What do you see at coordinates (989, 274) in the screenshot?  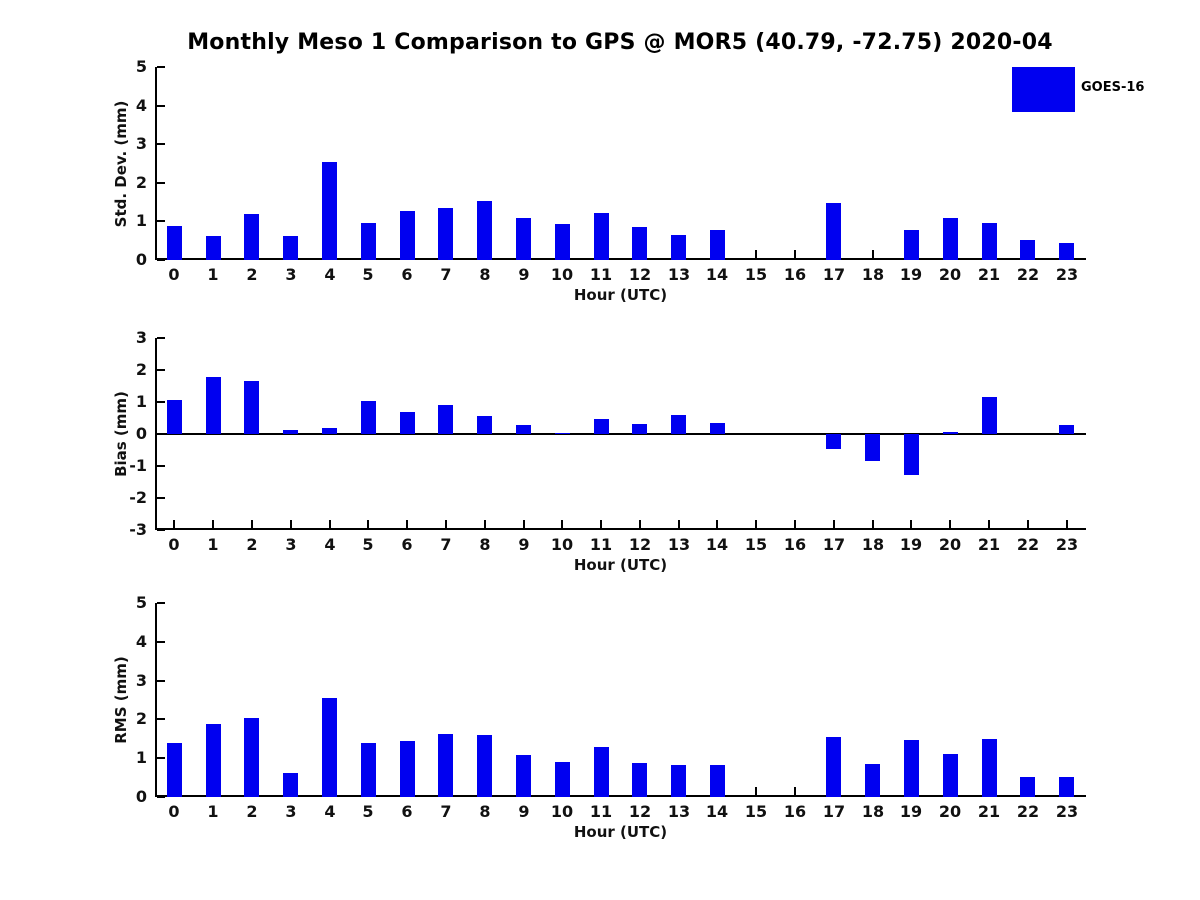 I see `x-tick-label: 21` at bounding box center [989, 274].